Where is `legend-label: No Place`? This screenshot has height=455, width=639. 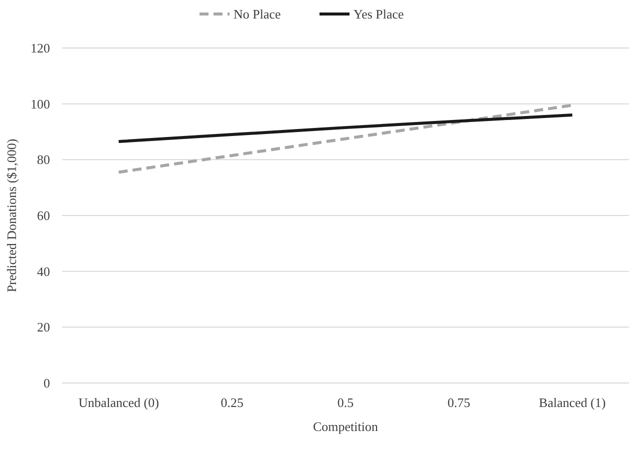 legend-label: No Place is located at coordinates (258, 14).